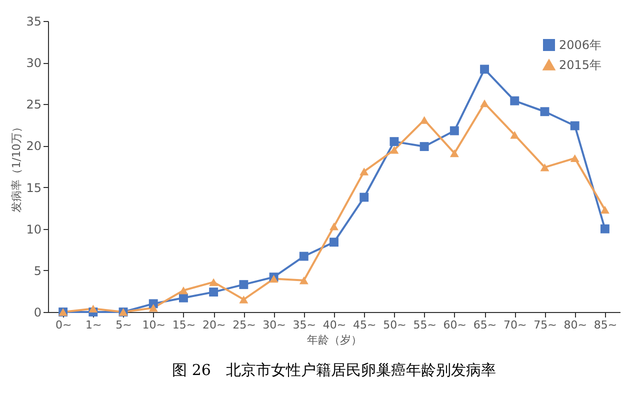  What do you see at coordinates (17, 167) in the screenshot?
I see `y-axis-title: 发病率（1/10万）` at bounding box center [17, 167].